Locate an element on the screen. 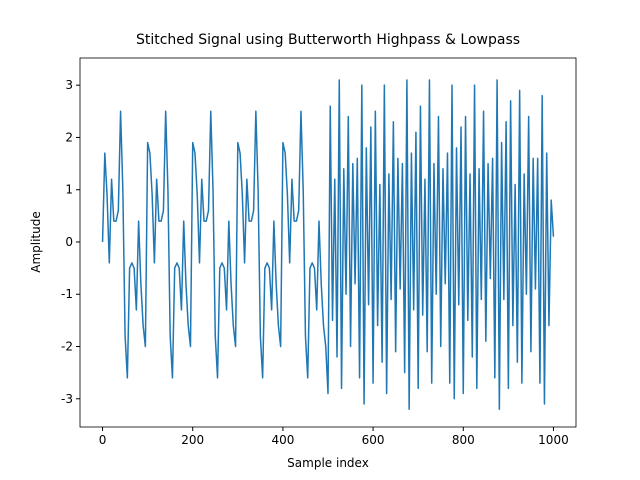 This screenshot has height=480, width=640. y-tick-label: -2 is located at coordinates (67, 347).